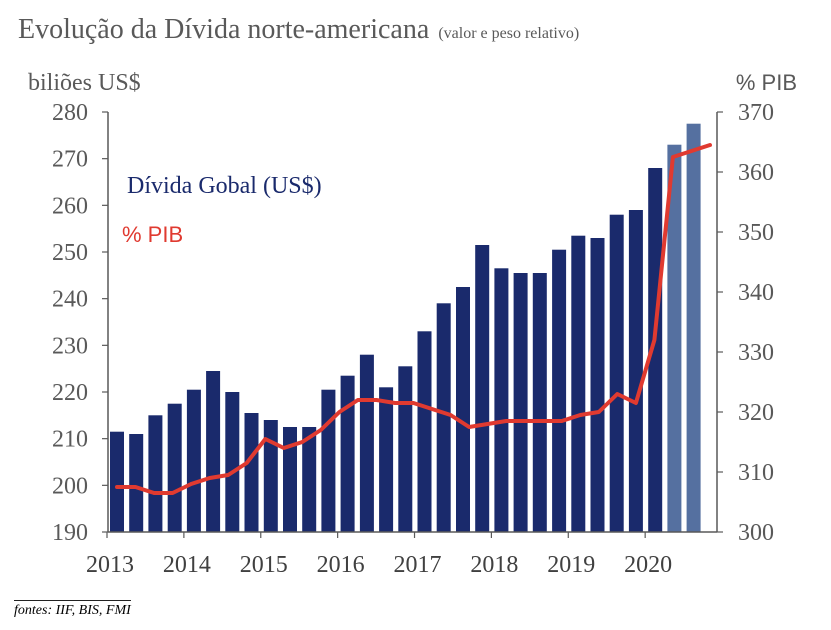 The image size is (831, 630). What do you see at coordinates (84, 83) in the screenshot?
I see `left-axis-label: biliões US$` at bounding box center [84, 83].